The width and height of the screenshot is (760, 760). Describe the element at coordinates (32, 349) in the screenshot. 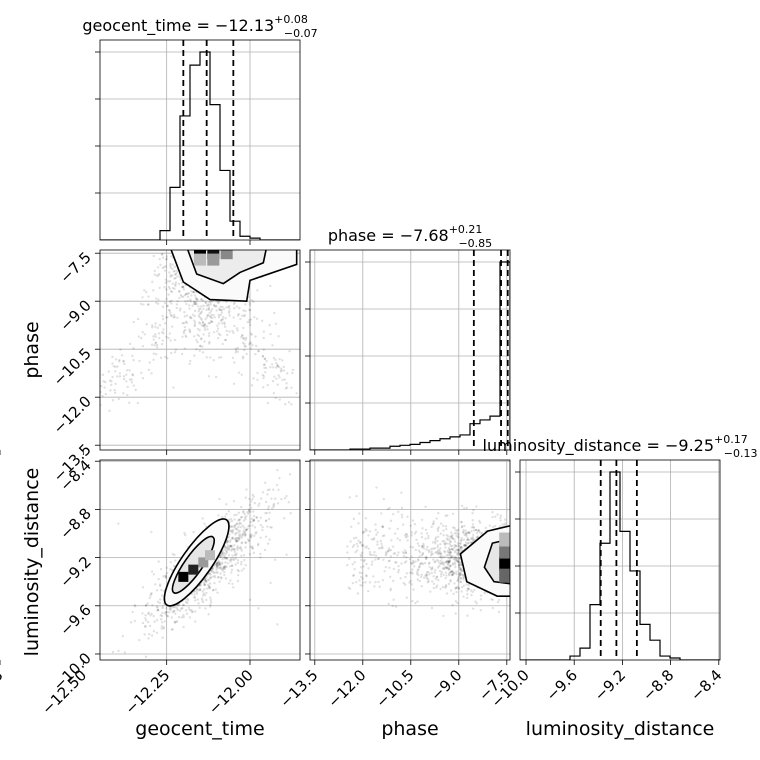

I see `y-axis-label-phase: phase` at that location.